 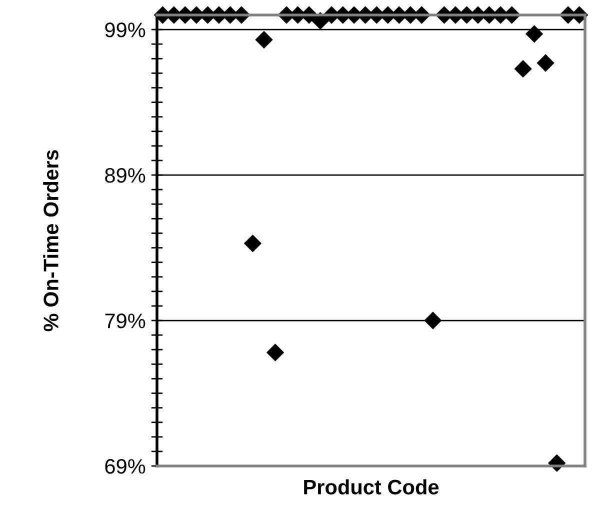 What do you see at coordinates (50, 241) in the screenshot?
I see `y-axis-title: % On-Time Orders` at bounding box center [50, 241].